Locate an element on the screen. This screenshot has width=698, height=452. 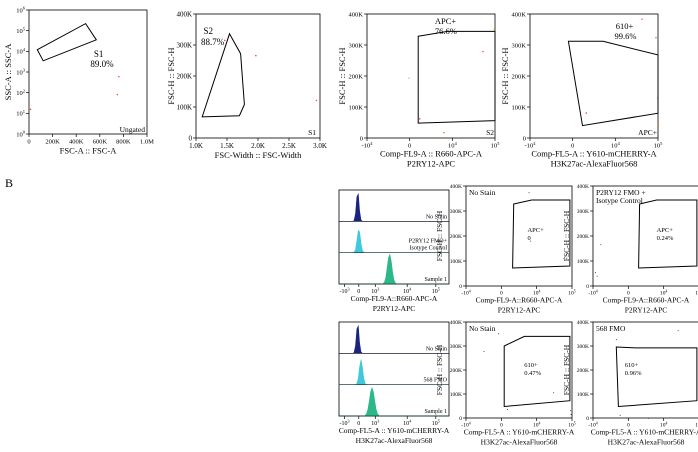
parent-gate-label: S2 is located at coordinates (490, 132).